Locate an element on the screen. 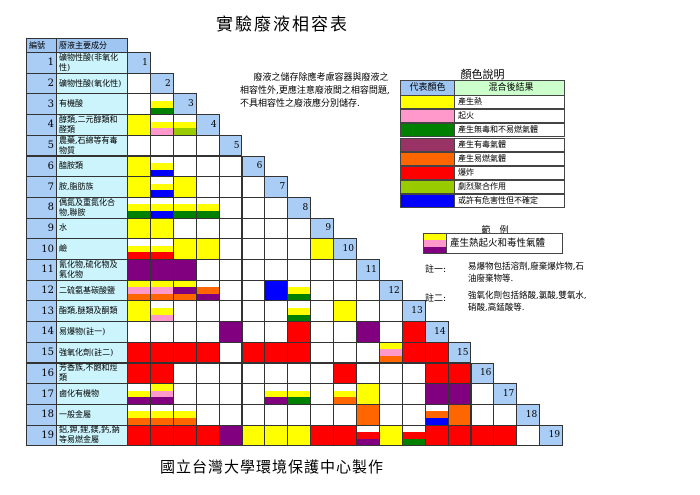 The image size is (700, 495). legend-label: 產生無毒和不易燃氣體 is located at coordinates (498, 130).